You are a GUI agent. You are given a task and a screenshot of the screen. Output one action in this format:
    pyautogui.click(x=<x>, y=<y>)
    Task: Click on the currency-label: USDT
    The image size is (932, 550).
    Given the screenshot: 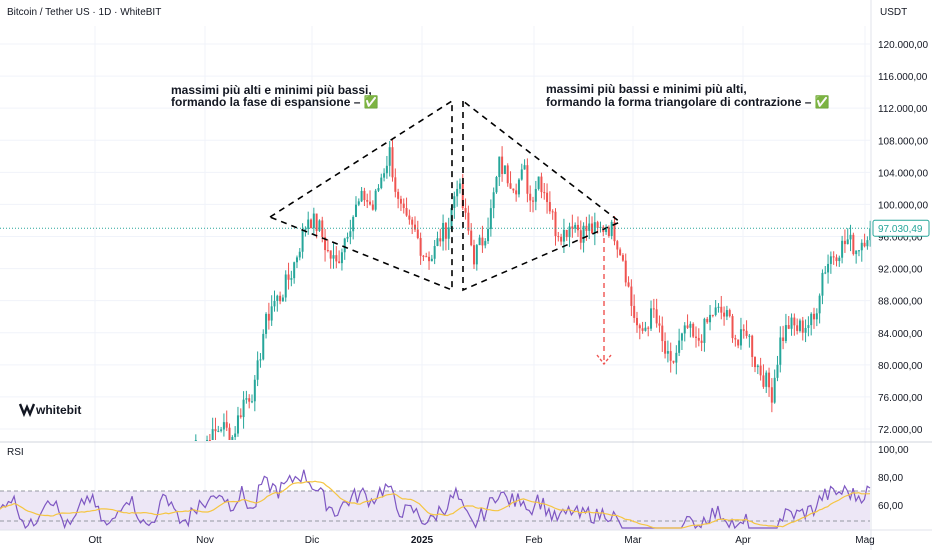 What is the action you would take?
    pyautogui.click(x=893, y=12)
    